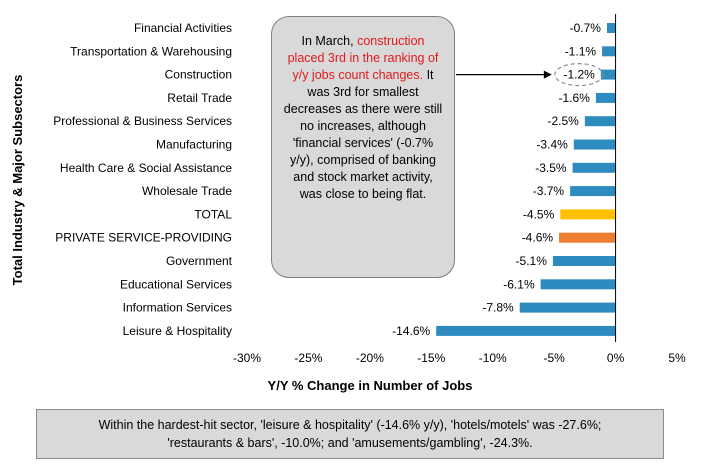  I want to click on x-tick-labels: -30% -25% -20% -15% -10% -5% 0% 5%, so click(459, 358).